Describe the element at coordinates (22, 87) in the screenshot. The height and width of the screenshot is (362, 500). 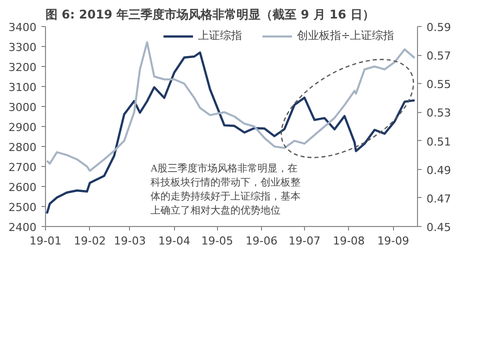
I see `y-tick-label: 3100` at that location.